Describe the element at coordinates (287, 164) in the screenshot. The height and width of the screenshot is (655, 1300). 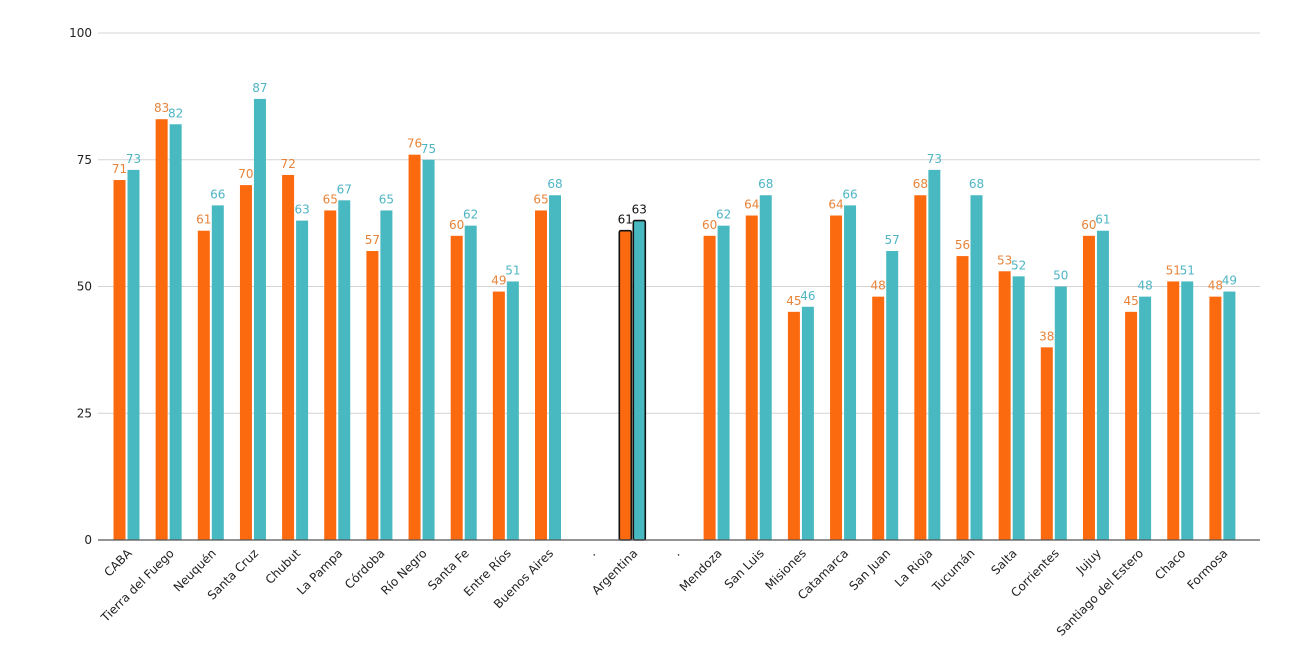
I see `data-label: 72` at that location.